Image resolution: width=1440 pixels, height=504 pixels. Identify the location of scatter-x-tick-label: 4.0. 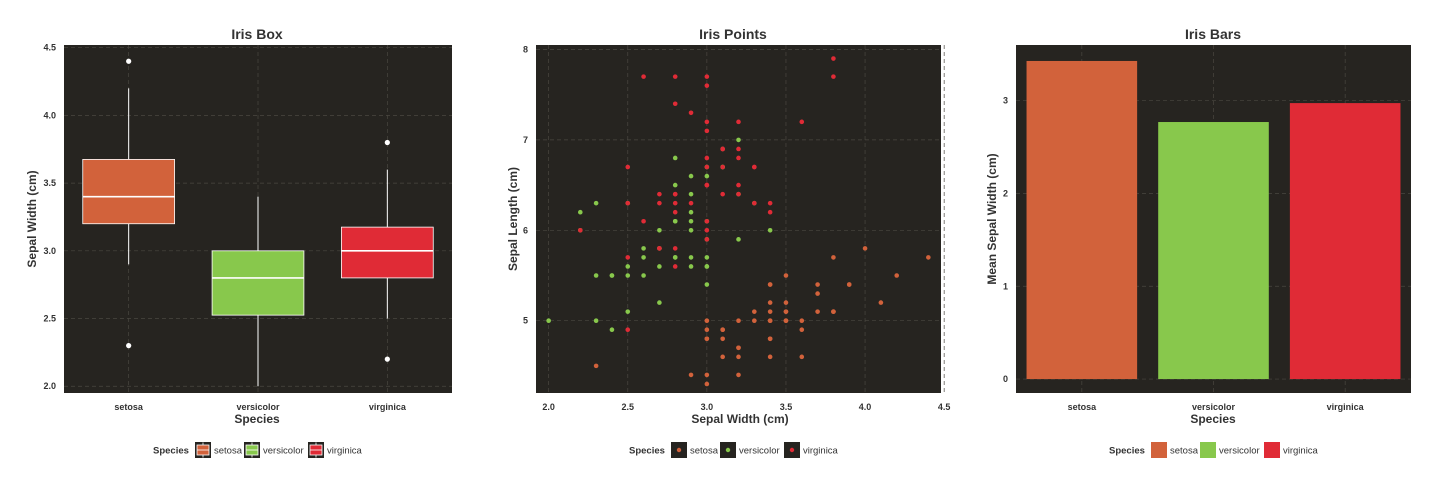
(865, 407).